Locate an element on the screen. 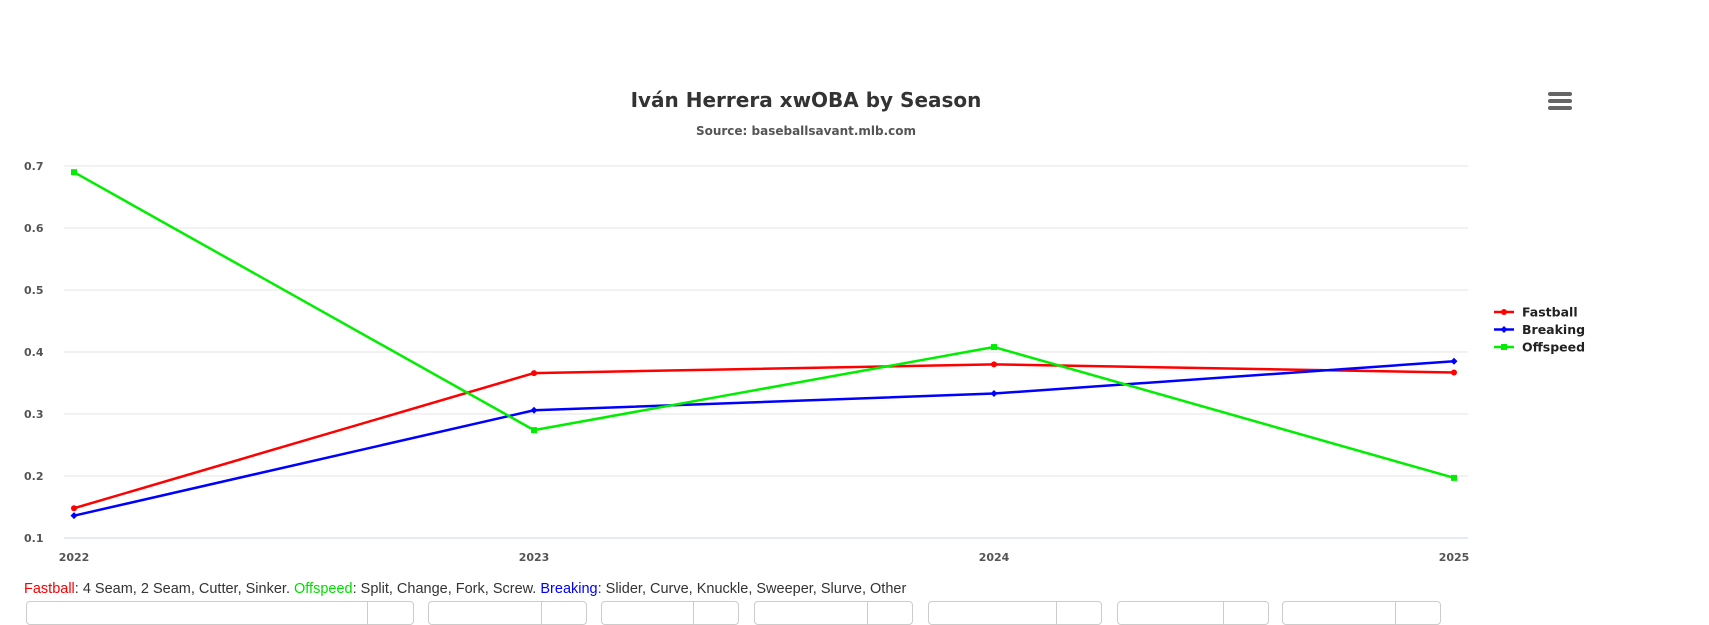  offspeed-footnote-text: : Split, Change, Fork, Screw. is located at coordinates (446, 589).